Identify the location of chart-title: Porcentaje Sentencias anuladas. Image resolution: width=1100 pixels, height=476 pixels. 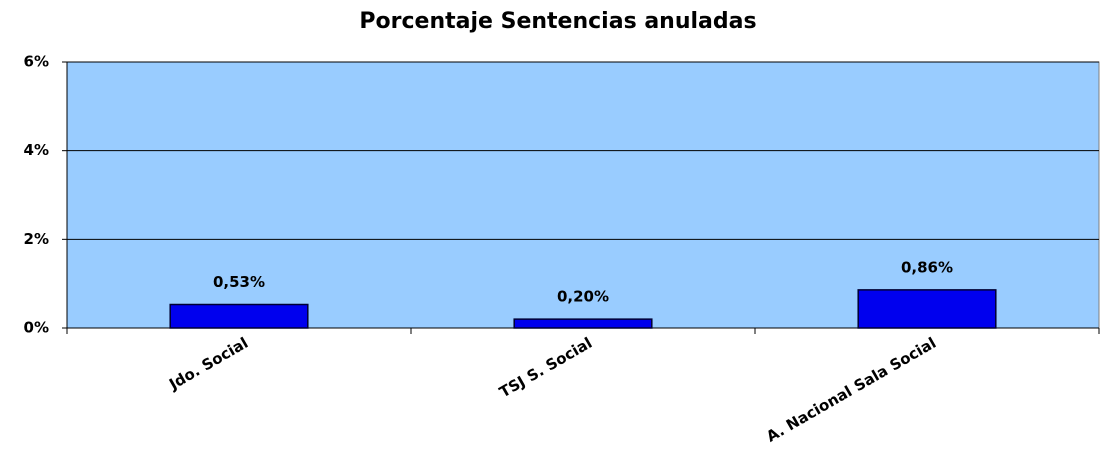
(557, 21).